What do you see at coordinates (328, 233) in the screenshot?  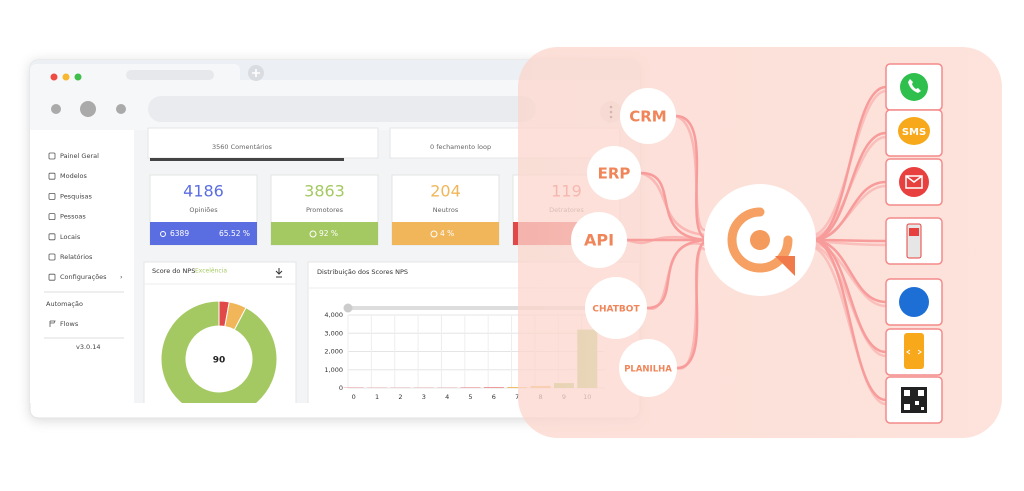 I see `stat-footer-text: 92 %` at bounding box center [328, 233].